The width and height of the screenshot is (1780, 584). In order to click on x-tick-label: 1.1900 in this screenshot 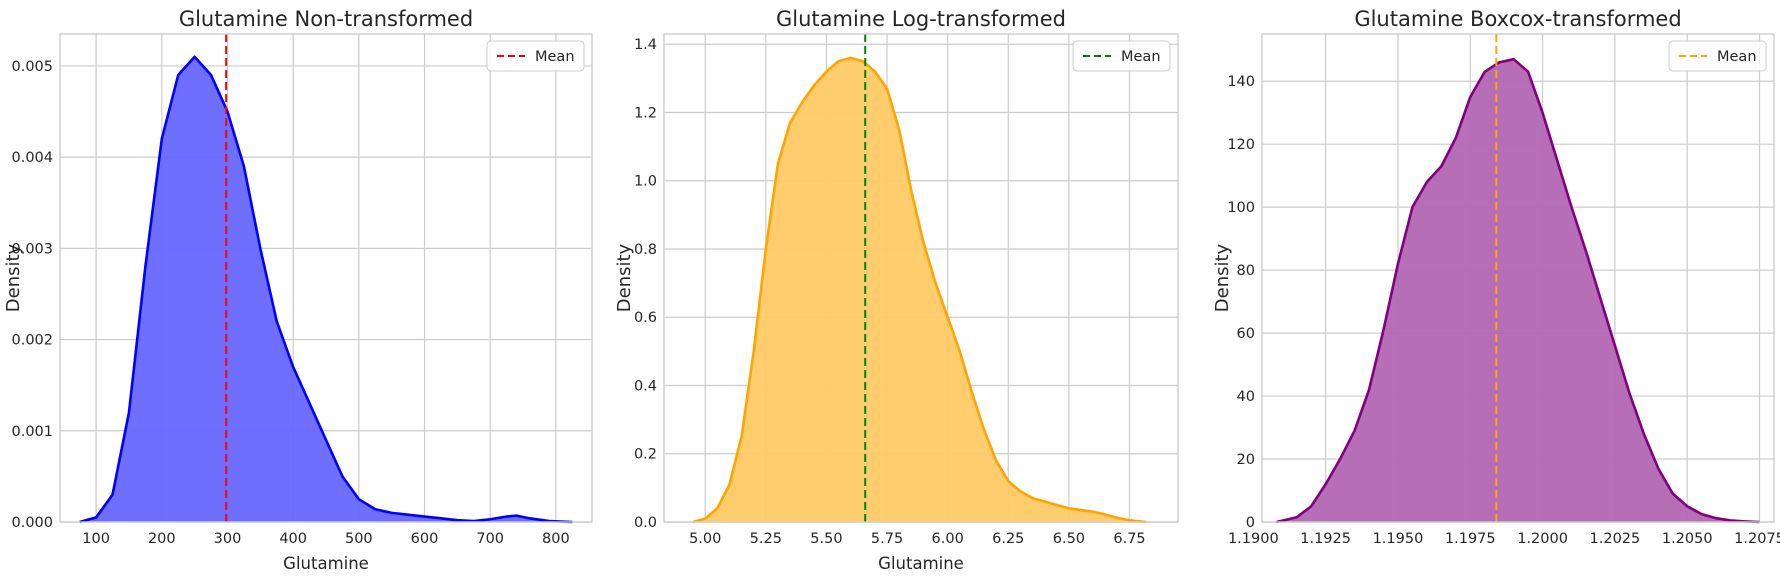, I will do `click(1253, 539)`.